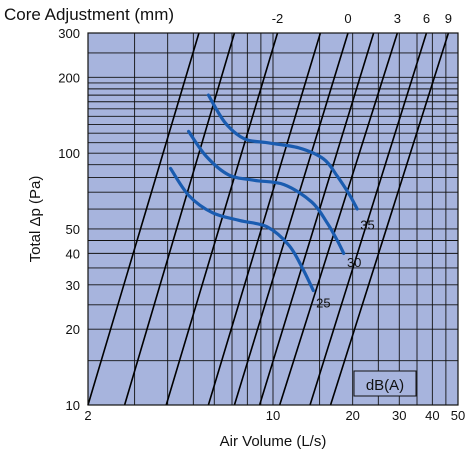 The width and height of the screenshot is (468, 457). What do you see at coordinates (73, 329) in the screenshot?
I see `y-tick-label: 20` at bounding box center [73, 329].